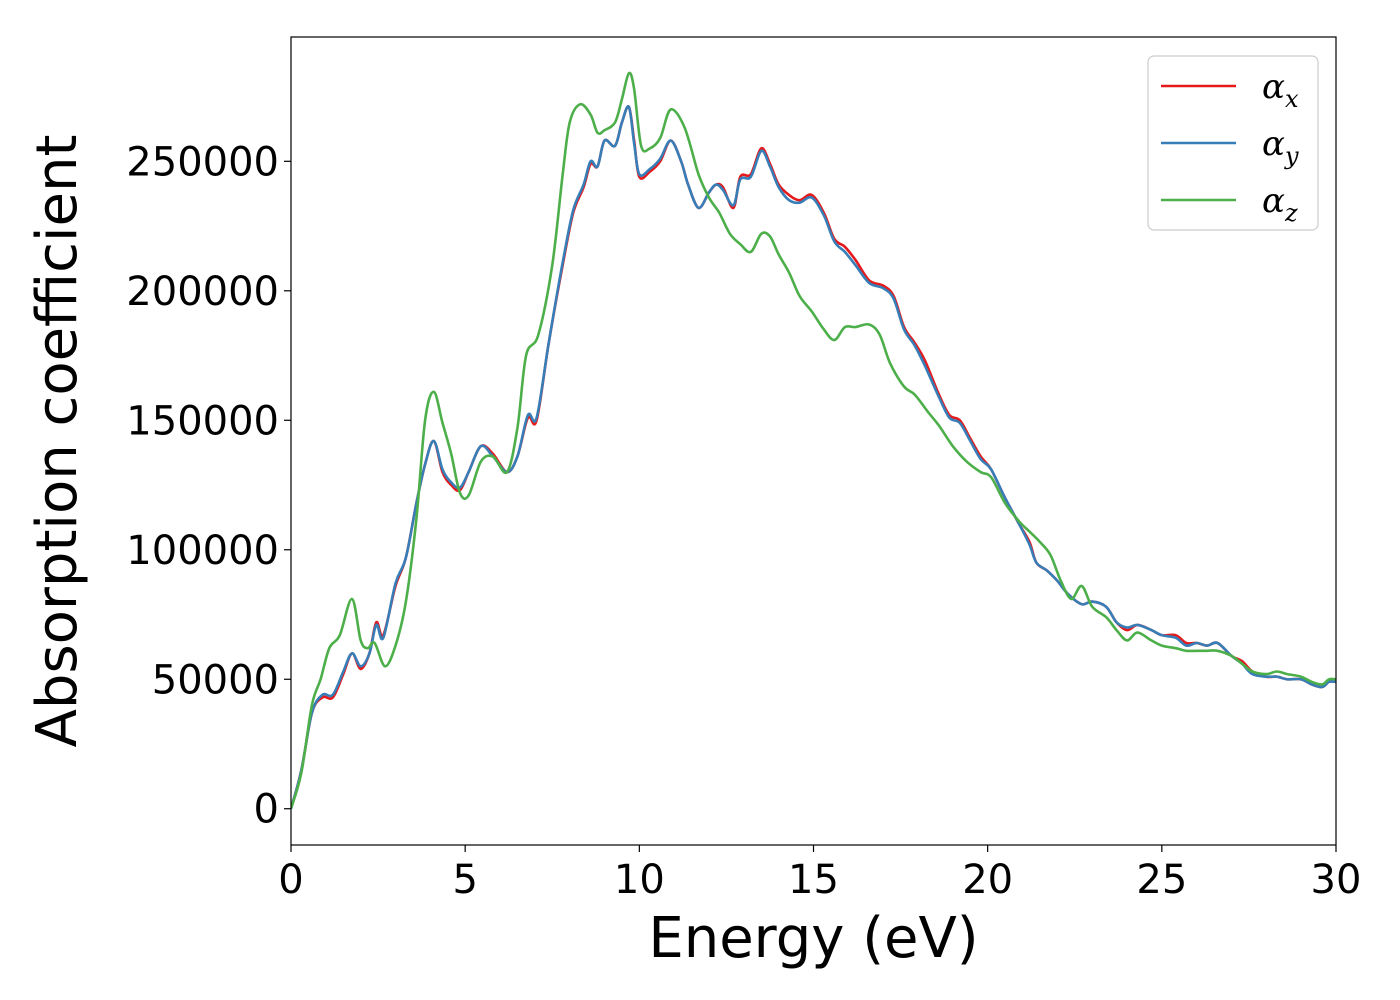  Describe the element at coordinates (202, 162) in the screenshot. I see `y-tick-label: 250000` at that location.